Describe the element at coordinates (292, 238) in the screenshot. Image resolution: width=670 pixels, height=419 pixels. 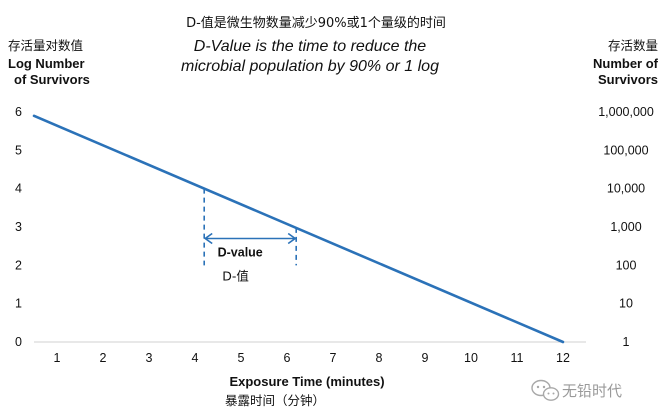
I see `d-value-arrowhead-right` at that location.